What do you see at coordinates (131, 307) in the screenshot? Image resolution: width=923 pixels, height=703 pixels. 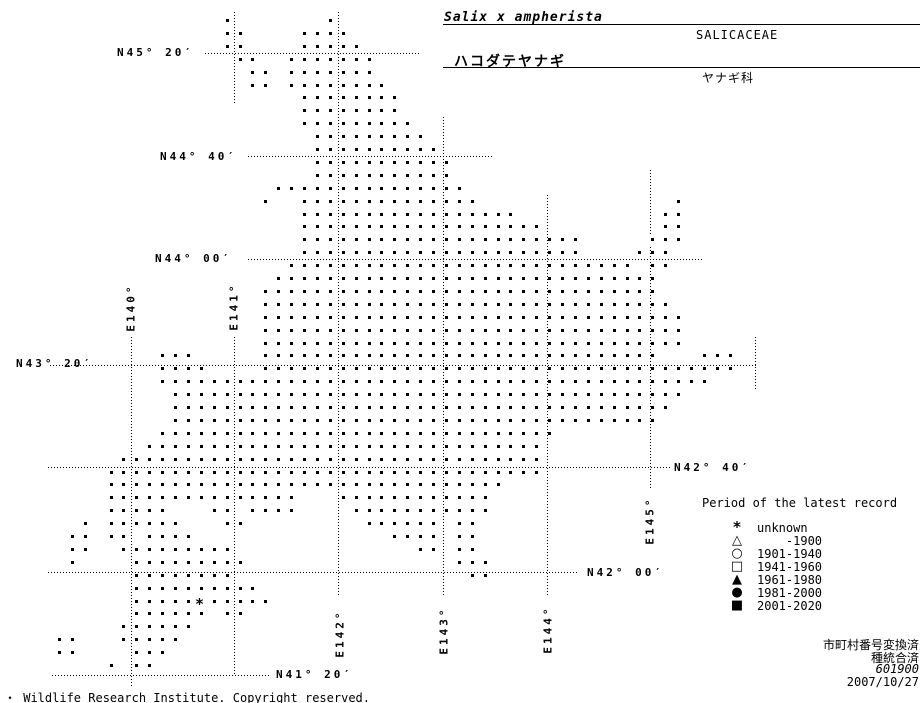 I see `longitude-label: E140°` at bounding box center [131, 307].